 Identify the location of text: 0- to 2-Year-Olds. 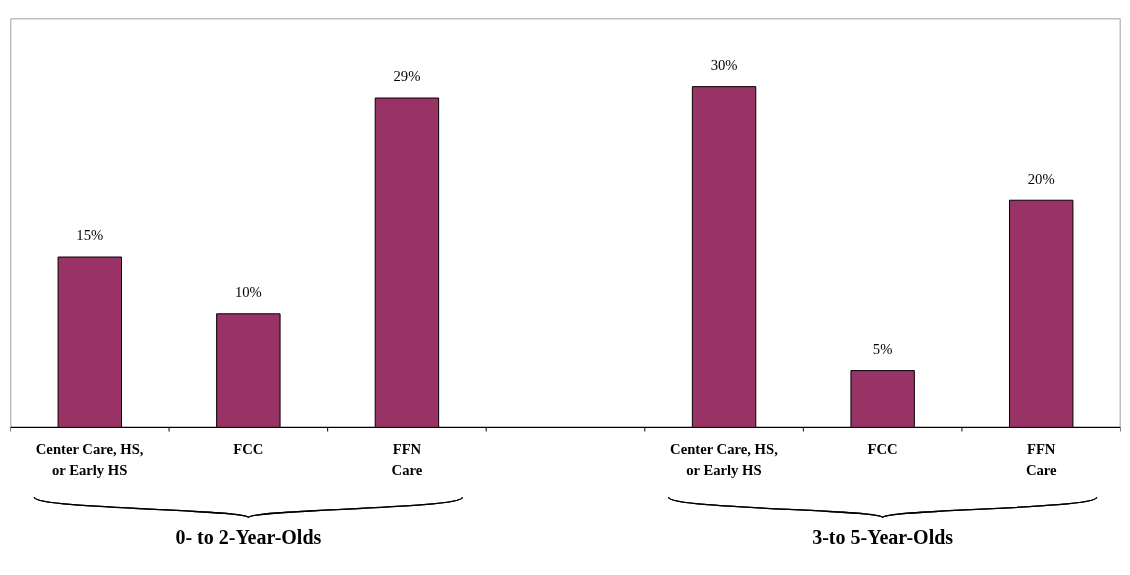
(248, 537).